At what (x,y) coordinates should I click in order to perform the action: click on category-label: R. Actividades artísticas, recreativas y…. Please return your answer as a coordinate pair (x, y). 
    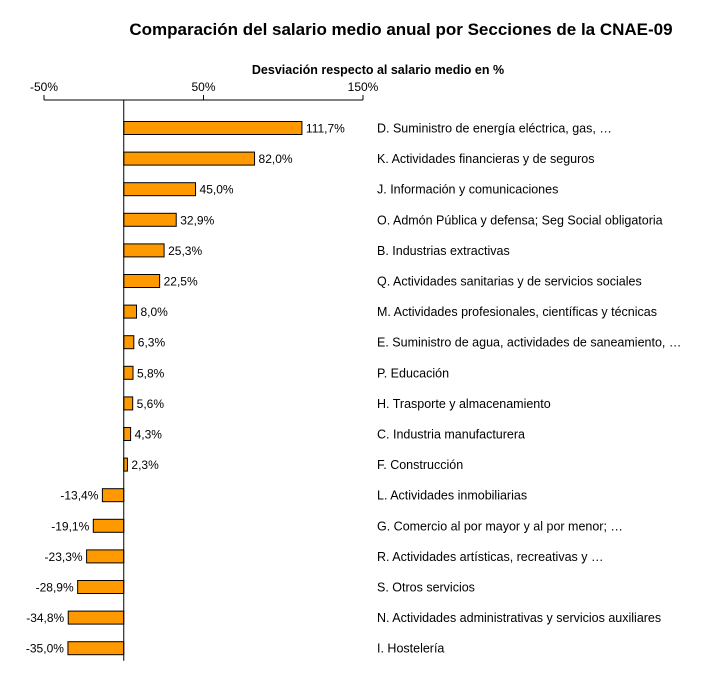
    Looking at the image, I should click on (490, 557).